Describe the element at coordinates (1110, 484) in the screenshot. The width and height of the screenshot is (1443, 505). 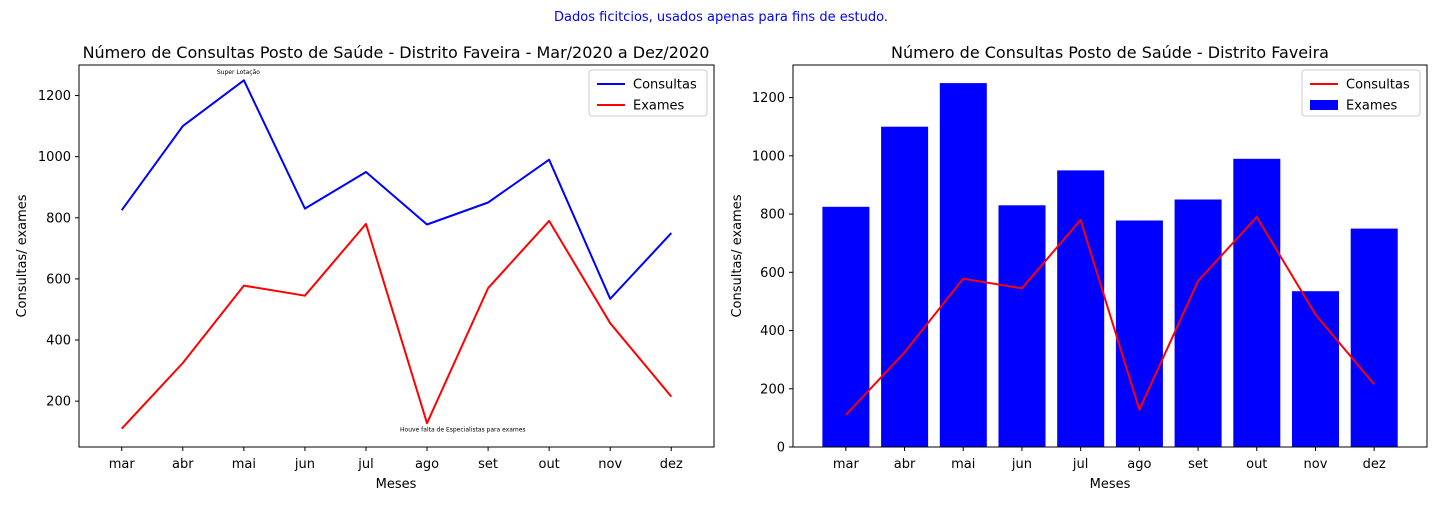
I see `bar-chart-x-axis-label: Meses` at that location.